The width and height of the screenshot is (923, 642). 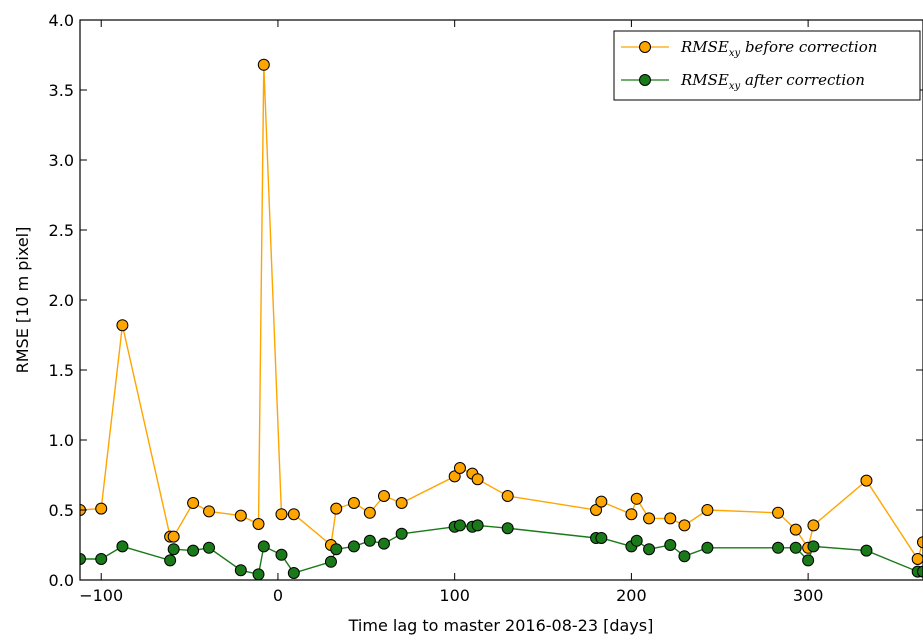 I want to click on legend-label-before-rest: before correction, so click(x=808, y=47).